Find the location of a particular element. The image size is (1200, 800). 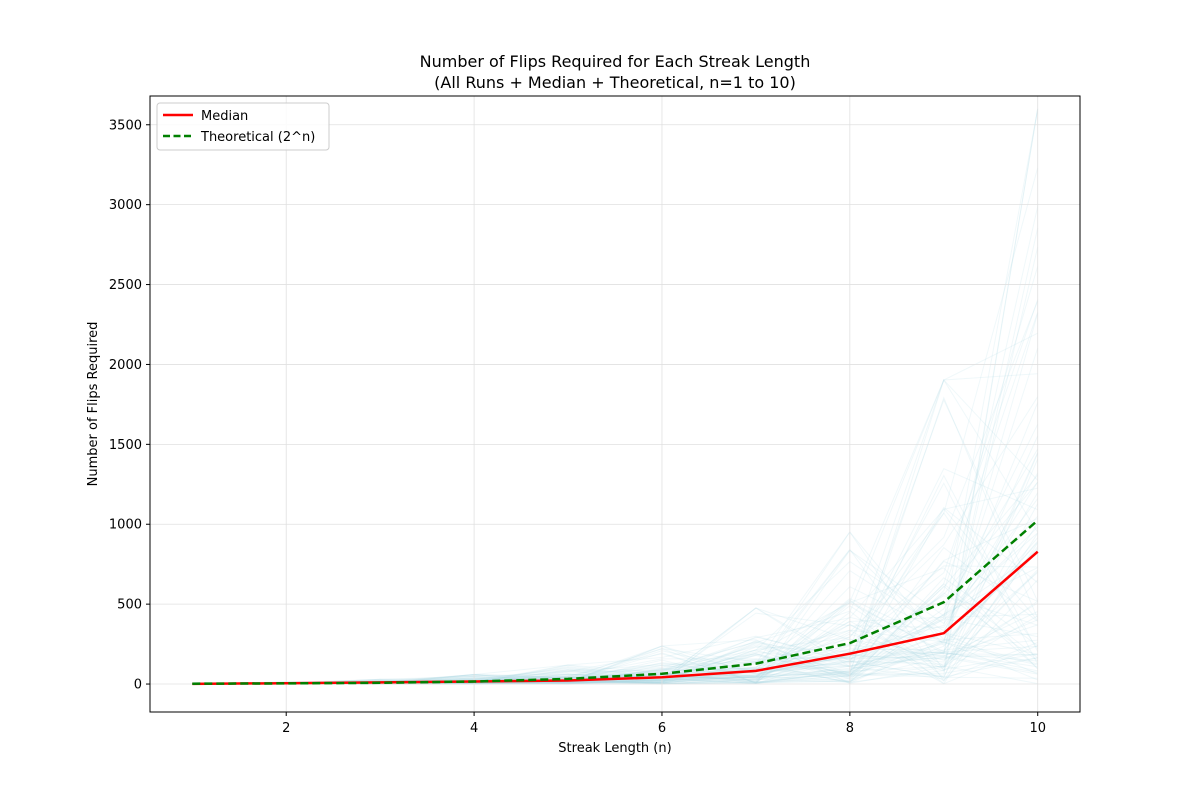

series-line-median is located at coordinates (615, 618).